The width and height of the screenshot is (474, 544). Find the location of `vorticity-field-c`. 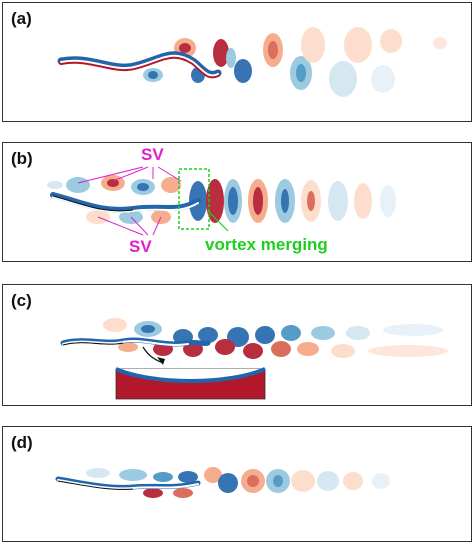

vorticity-field-c is located at coordinates (254, 359).